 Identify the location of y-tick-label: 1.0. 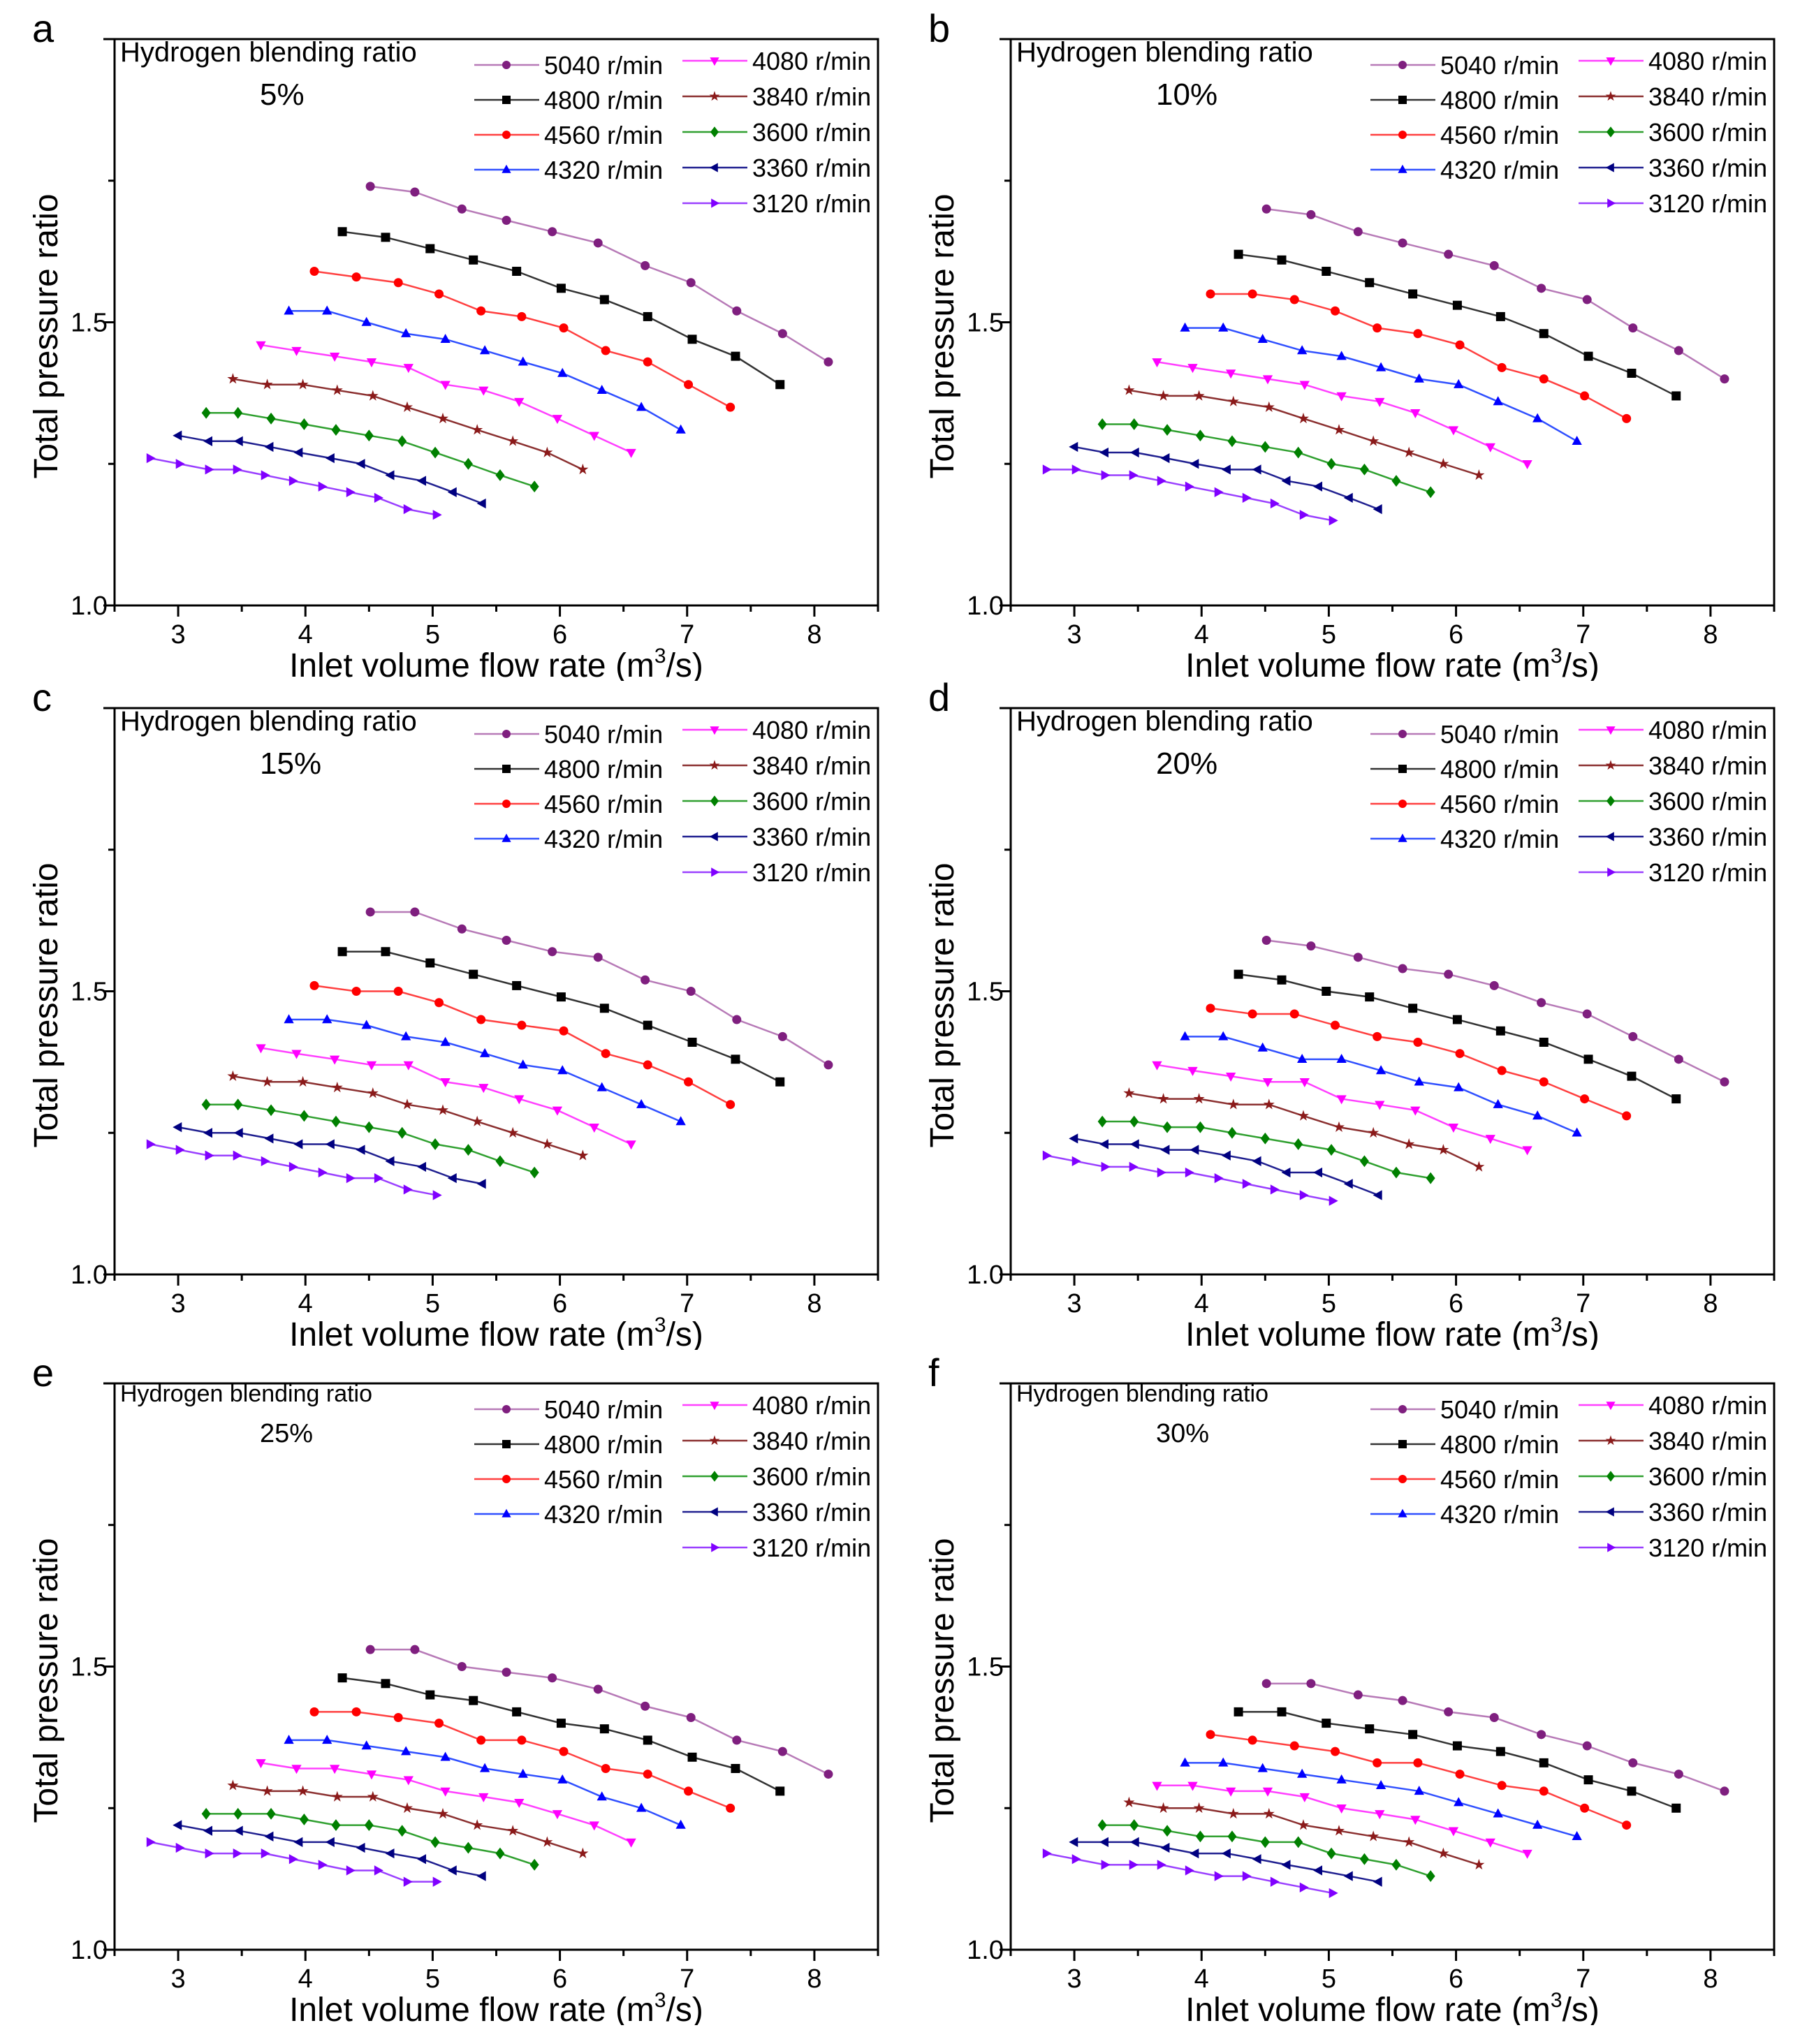
(986, 606).